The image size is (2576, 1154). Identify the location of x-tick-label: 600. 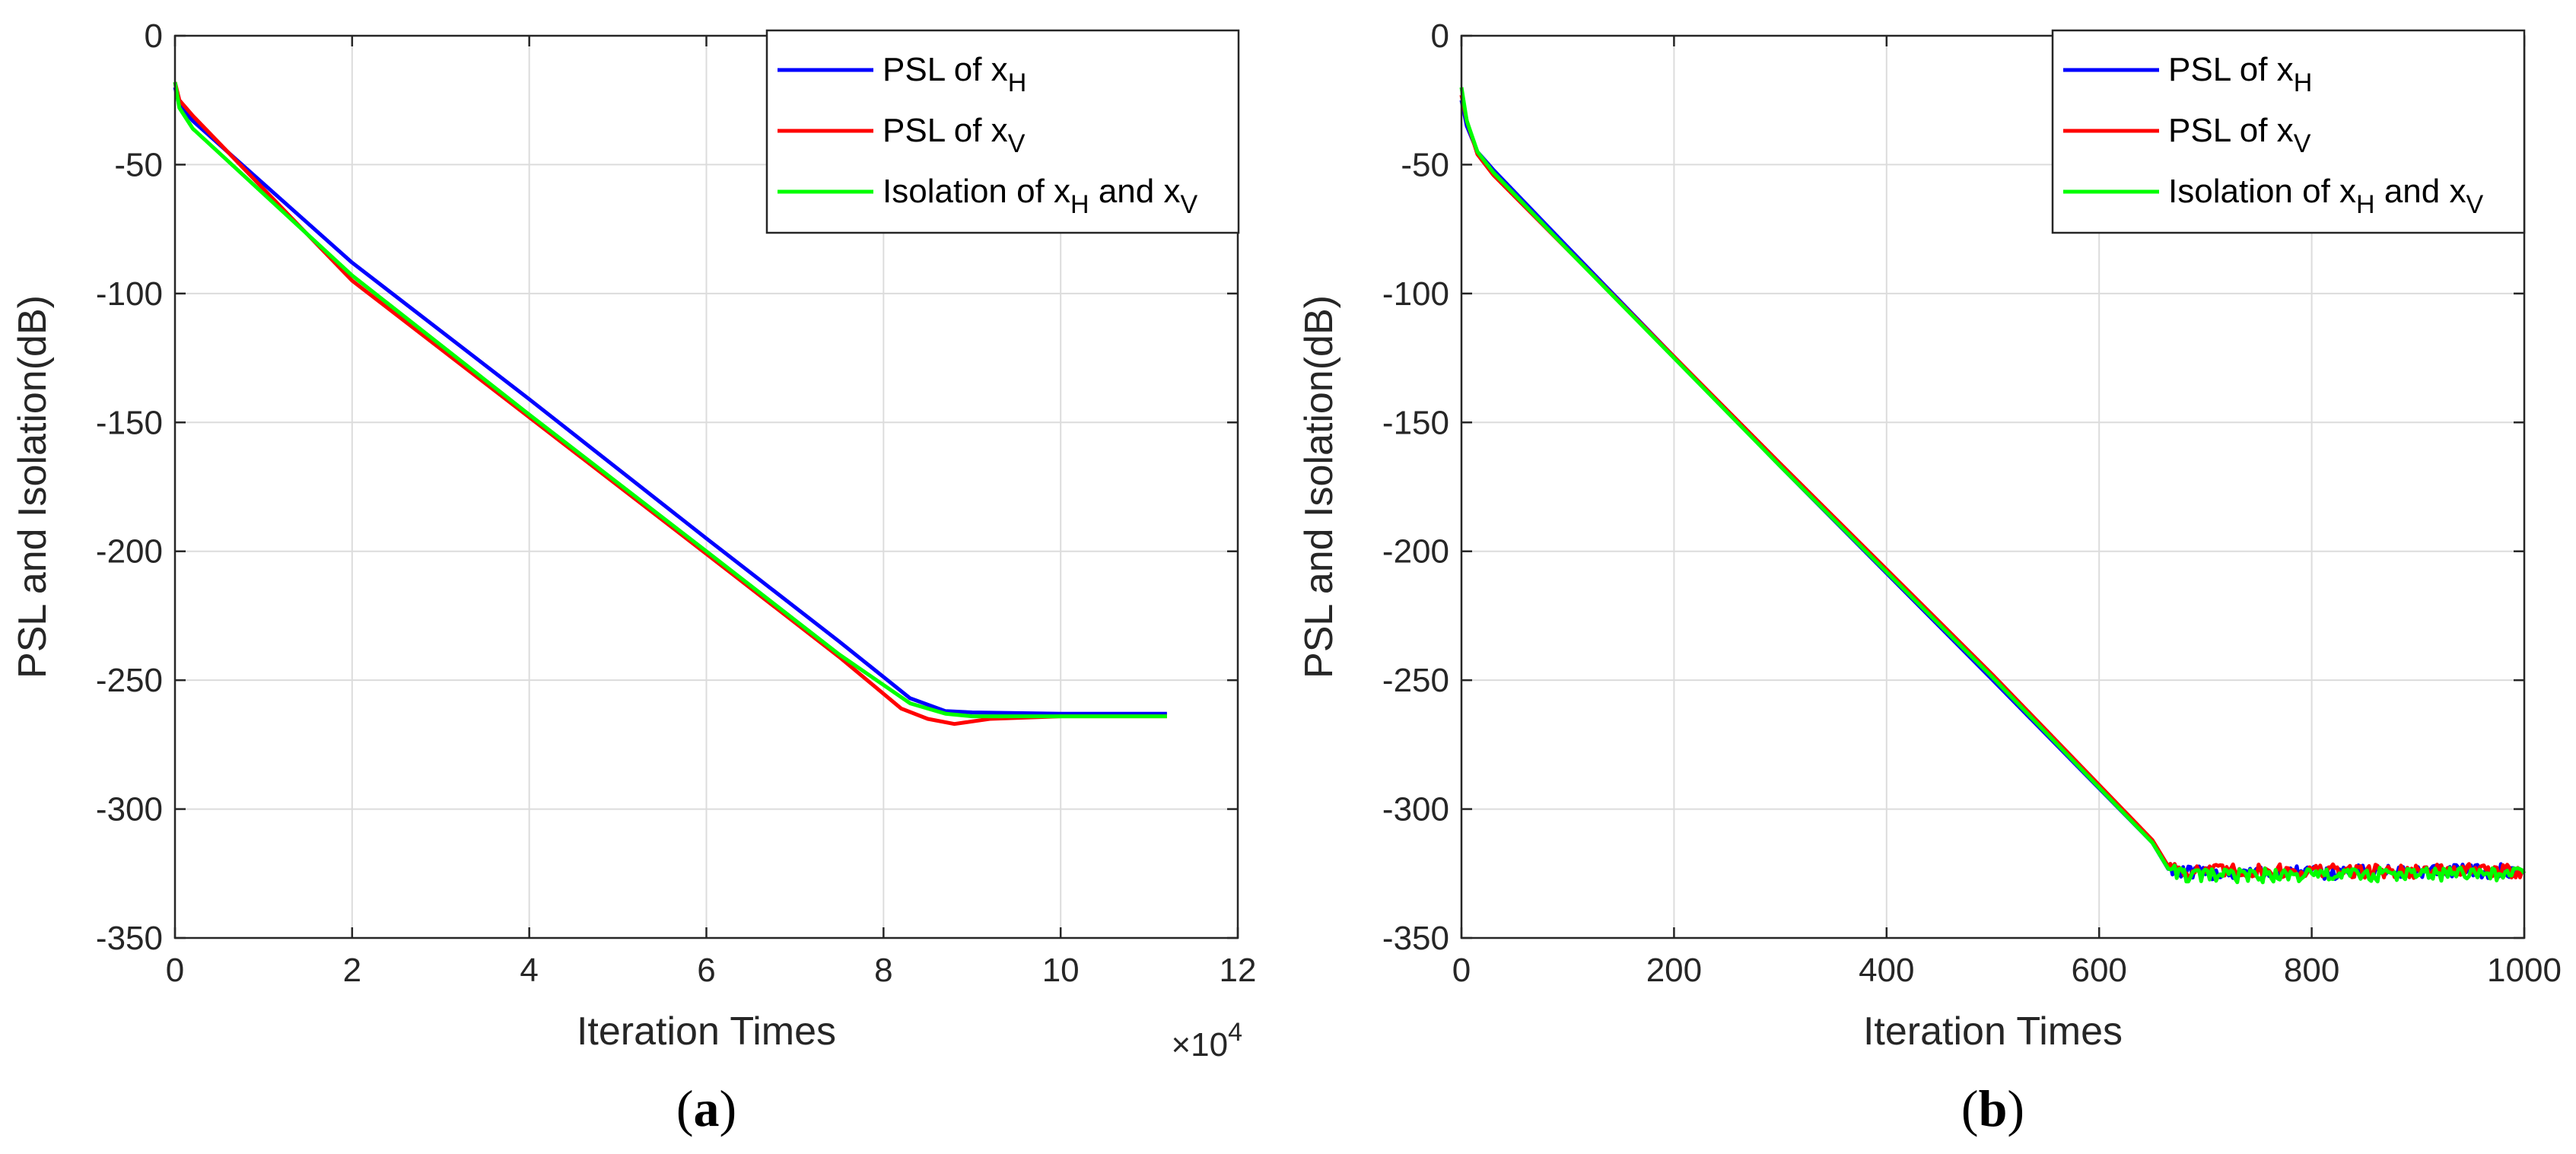
(2098, 970).